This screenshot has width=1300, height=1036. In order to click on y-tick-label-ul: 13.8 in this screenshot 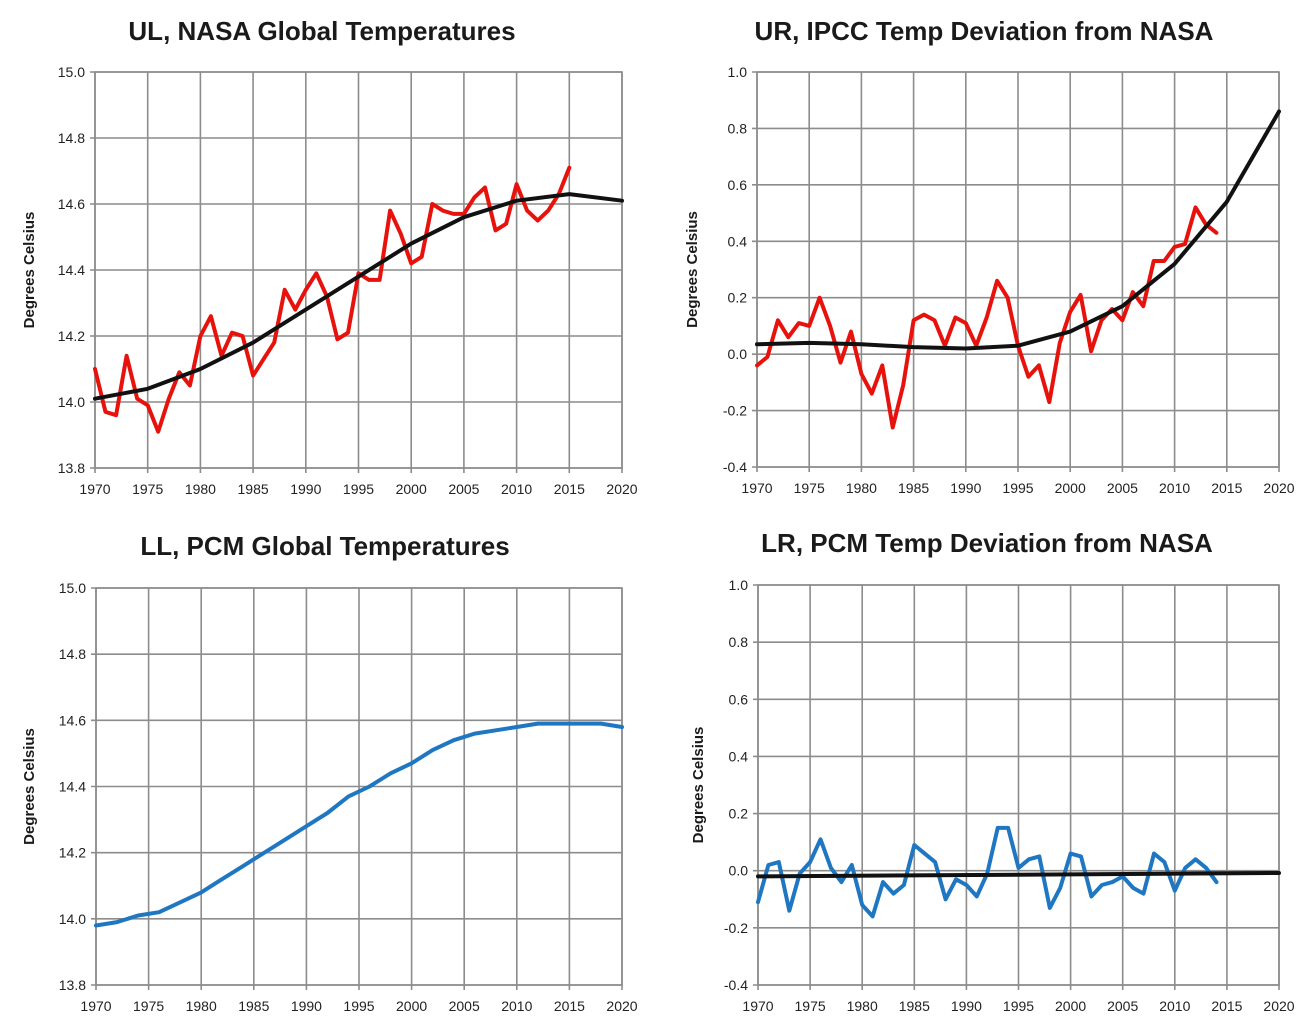, I will do `click(71, 468)`.